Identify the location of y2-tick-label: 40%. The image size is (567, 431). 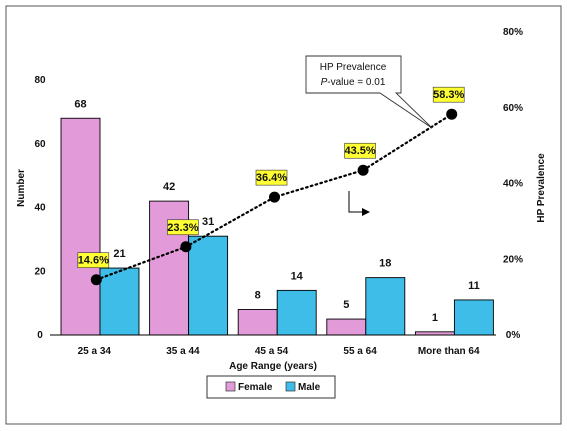
(513, 184).